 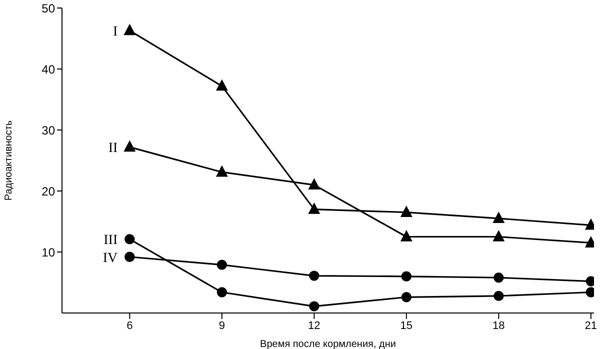 What do you see at coordinates (49, 191) in the screenshot?
I see `y-tick-label: 20` at bounding box center [49, 191].